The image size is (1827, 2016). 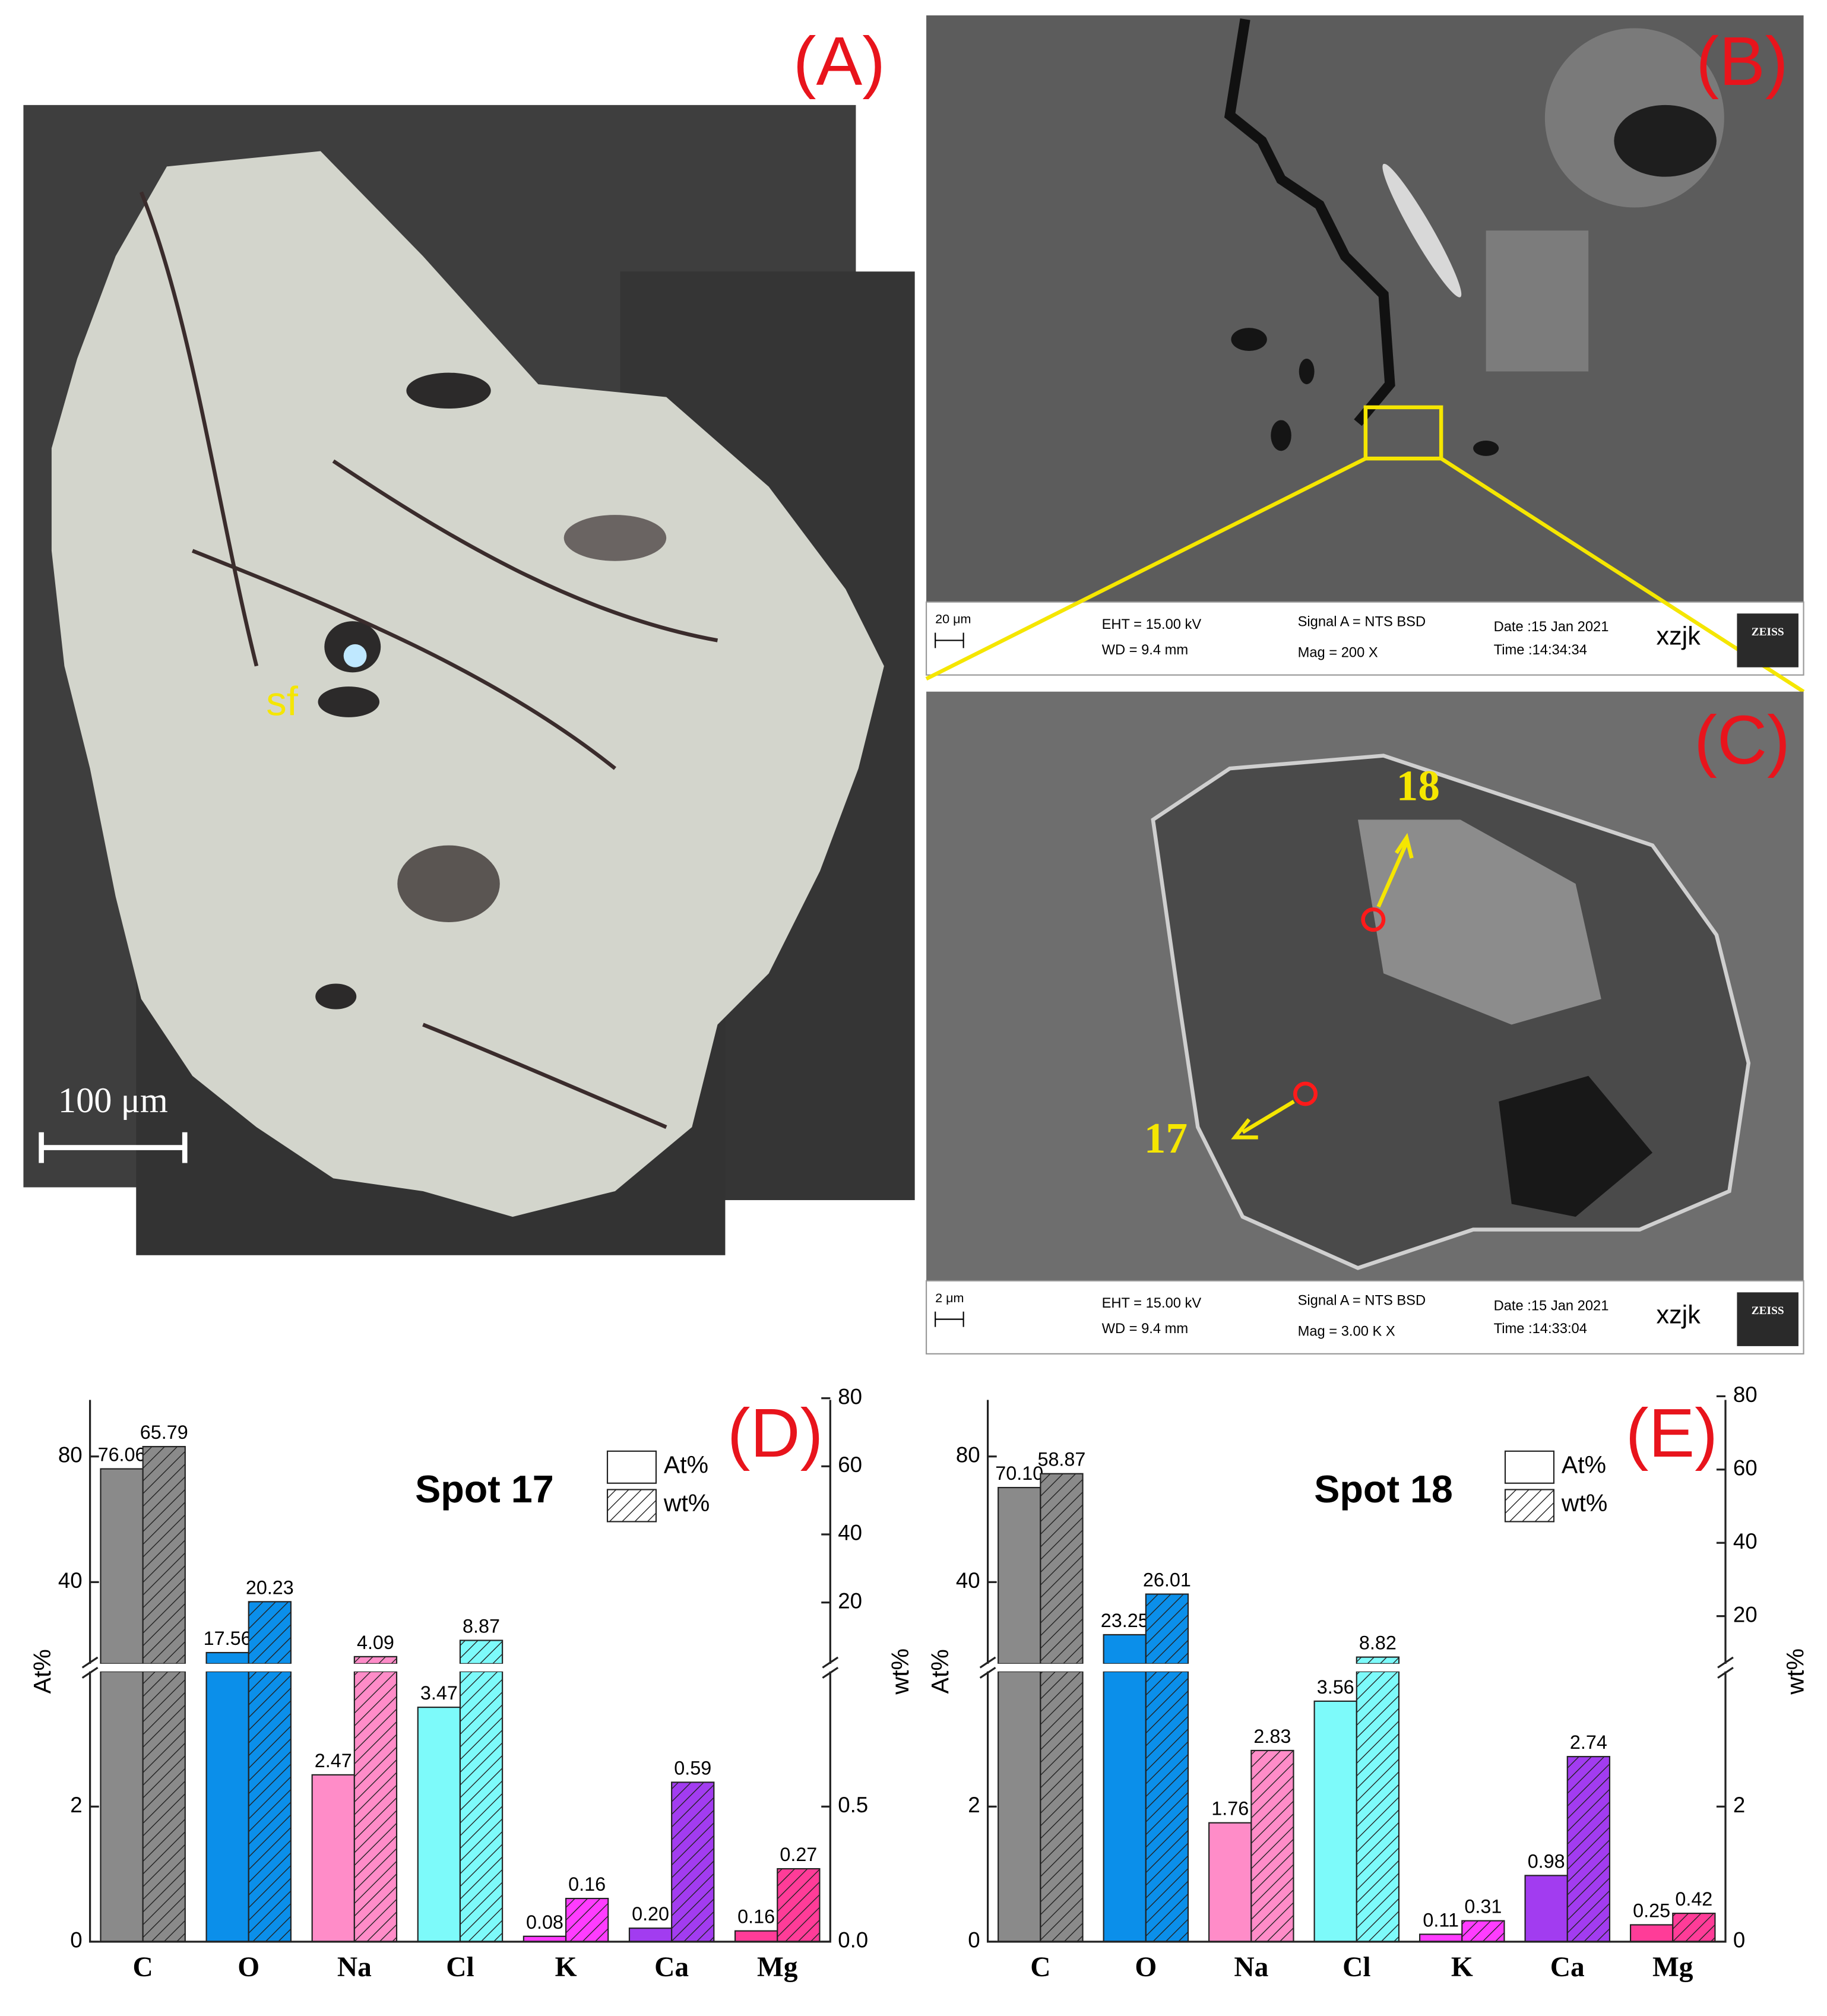 What do you see at coordinates (1462, 1967) in the screenshot?
I see `x-tick-label: K` at bounding box center [1462, 1967].